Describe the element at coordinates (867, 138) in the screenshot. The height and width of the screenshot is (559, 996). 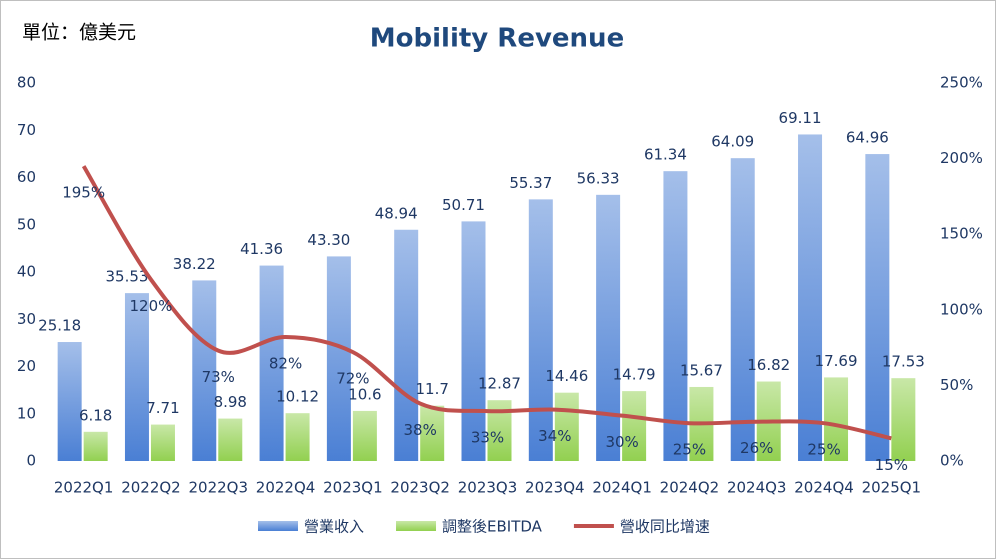
I see `data-label: 64.96` at that location.